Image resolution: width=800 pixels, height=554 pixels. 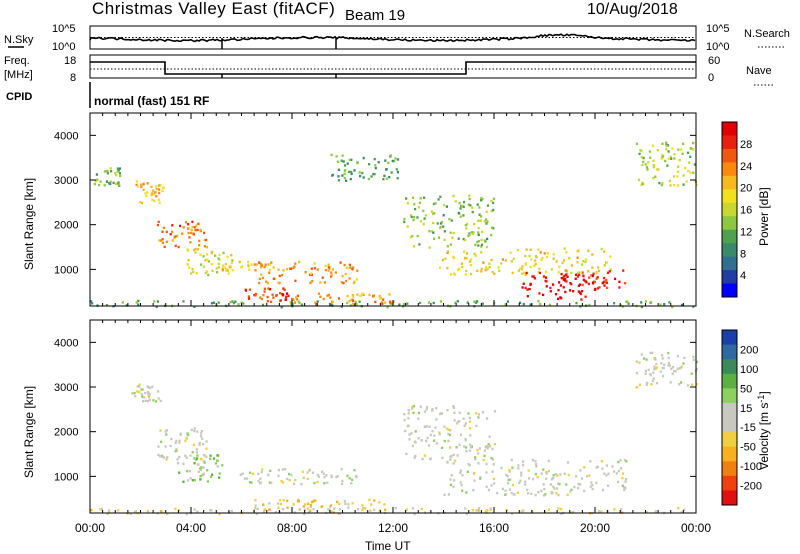 I want to click on colorbar-tick-label: -100, so click(x=751, y=467).